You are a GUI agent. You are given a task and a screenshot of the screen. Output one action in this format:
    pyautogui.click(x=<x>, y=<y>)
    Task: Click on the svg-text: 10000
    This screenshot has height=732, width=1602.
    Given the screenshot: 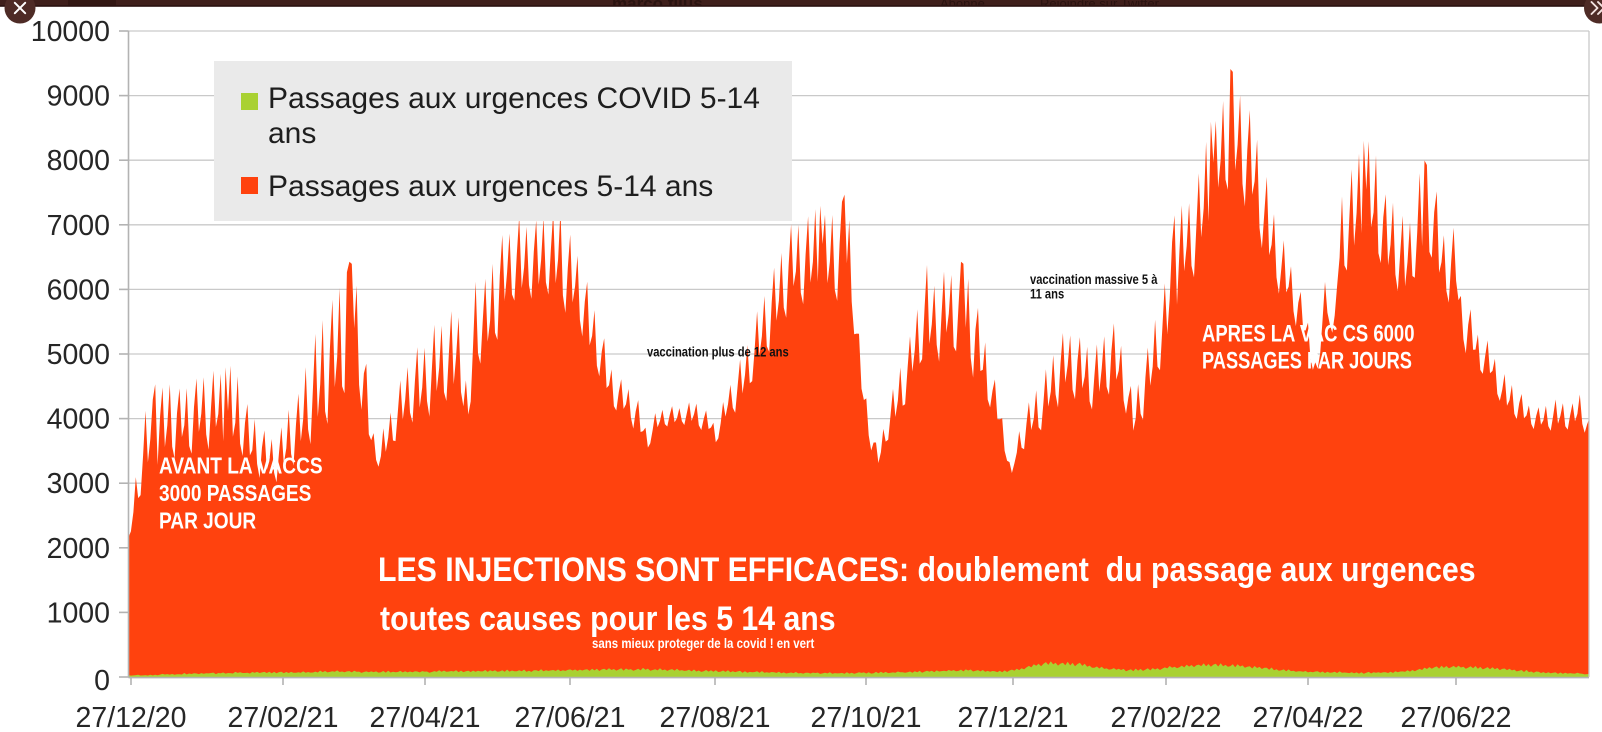 What is the action you would take?
    pyautogui.click(x=70, y=32)
    